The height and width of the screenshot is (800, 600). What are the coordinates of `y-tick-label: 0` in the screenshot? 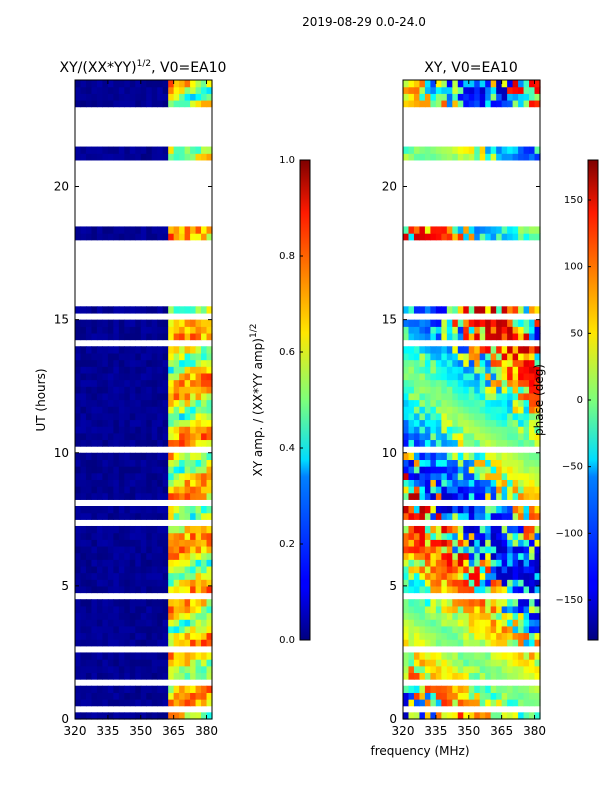 It's located at (65, 719).